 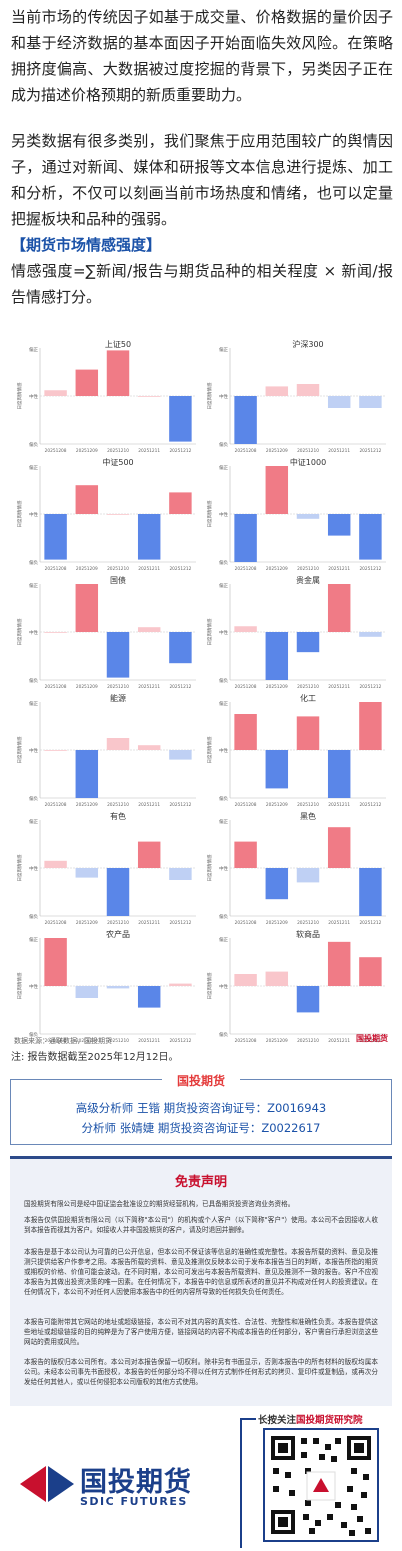 What do you see at coordinates (307, 344) in the screenshot?
I see `chart-title: 沪深300` at bounding box center [307, 344].